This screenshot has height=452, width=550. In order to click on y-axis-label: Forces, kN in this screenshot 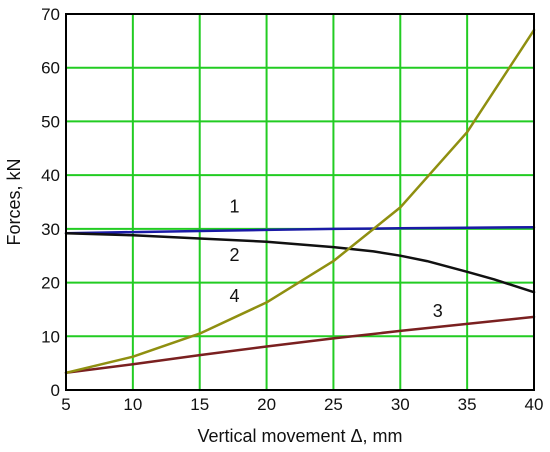, I will do `click(14, 201)`.